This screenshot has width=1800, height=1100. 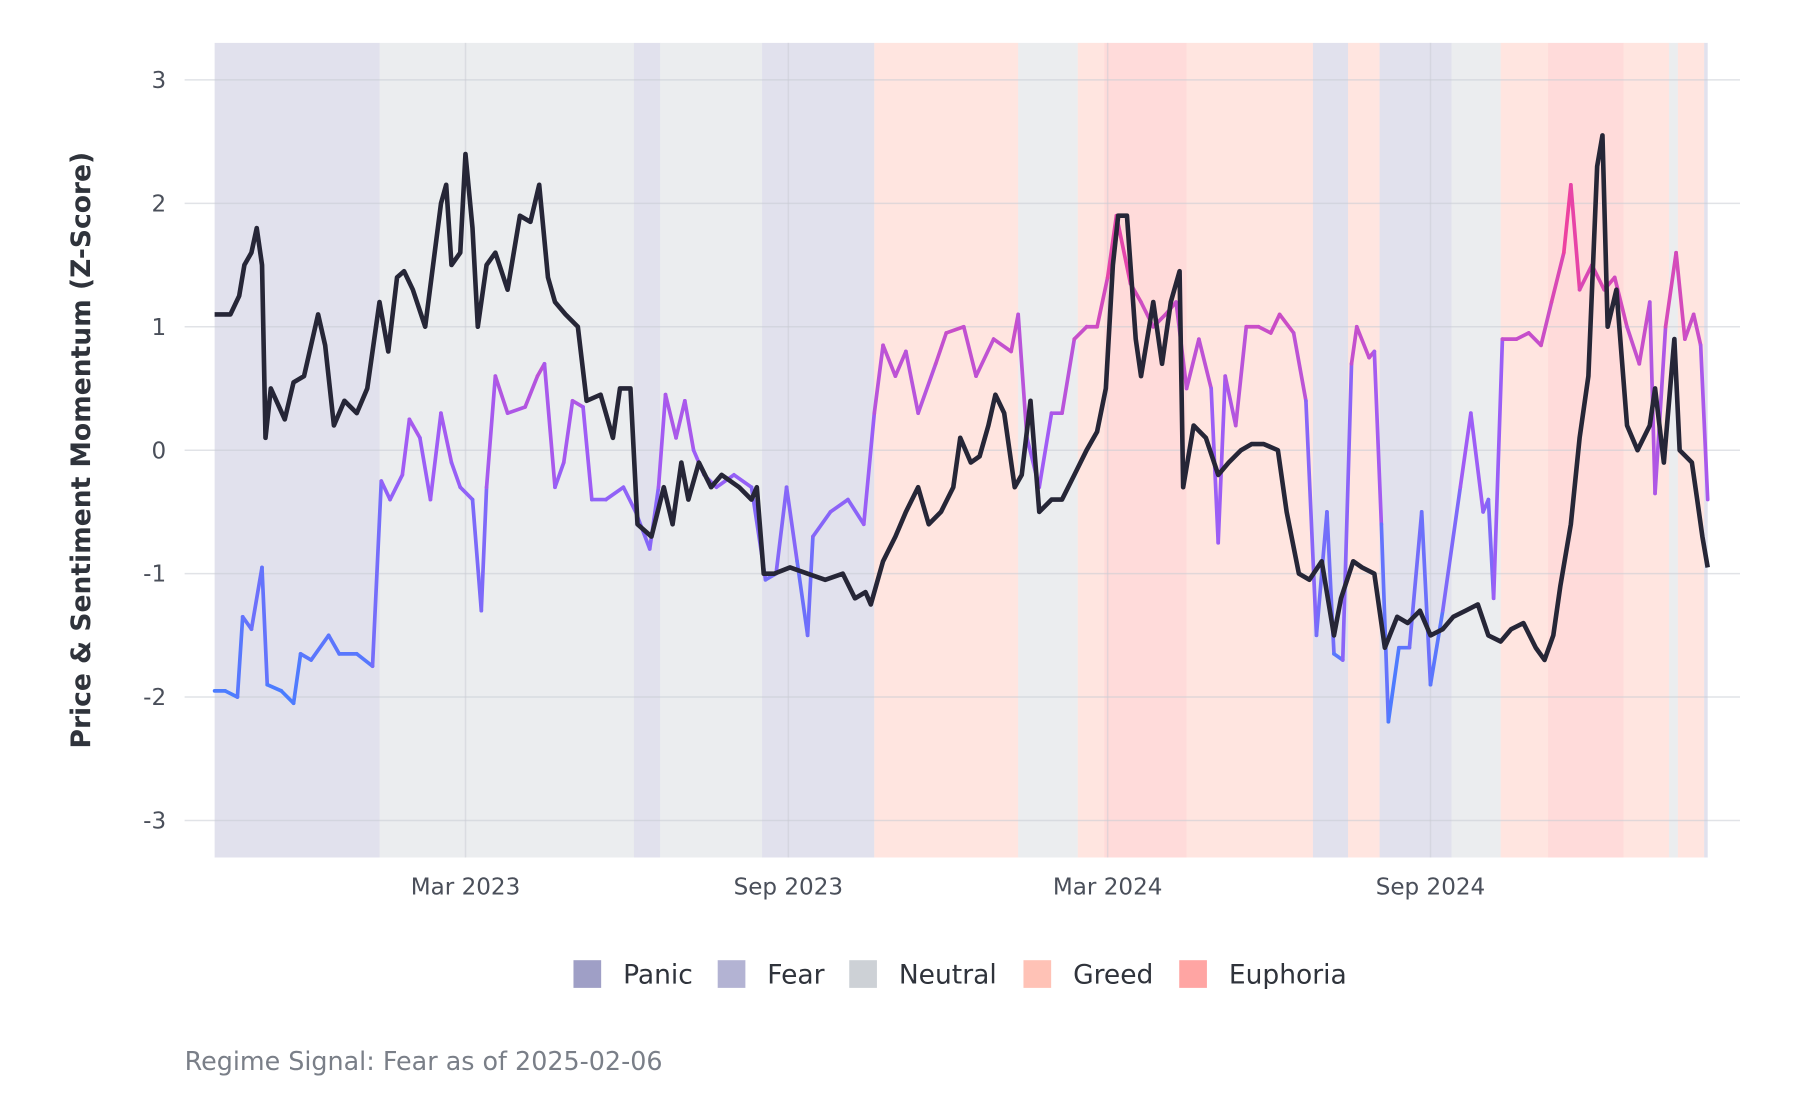 I want to click on legend-item-fear: Fear, so click(x=771, y=974).